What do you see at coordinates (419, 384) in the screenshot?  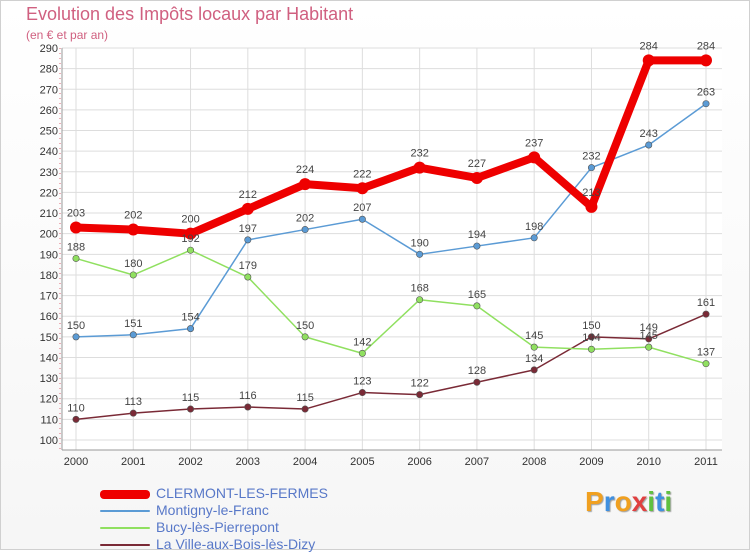 I see `data-label: 122` at bounding box center [419, 384].